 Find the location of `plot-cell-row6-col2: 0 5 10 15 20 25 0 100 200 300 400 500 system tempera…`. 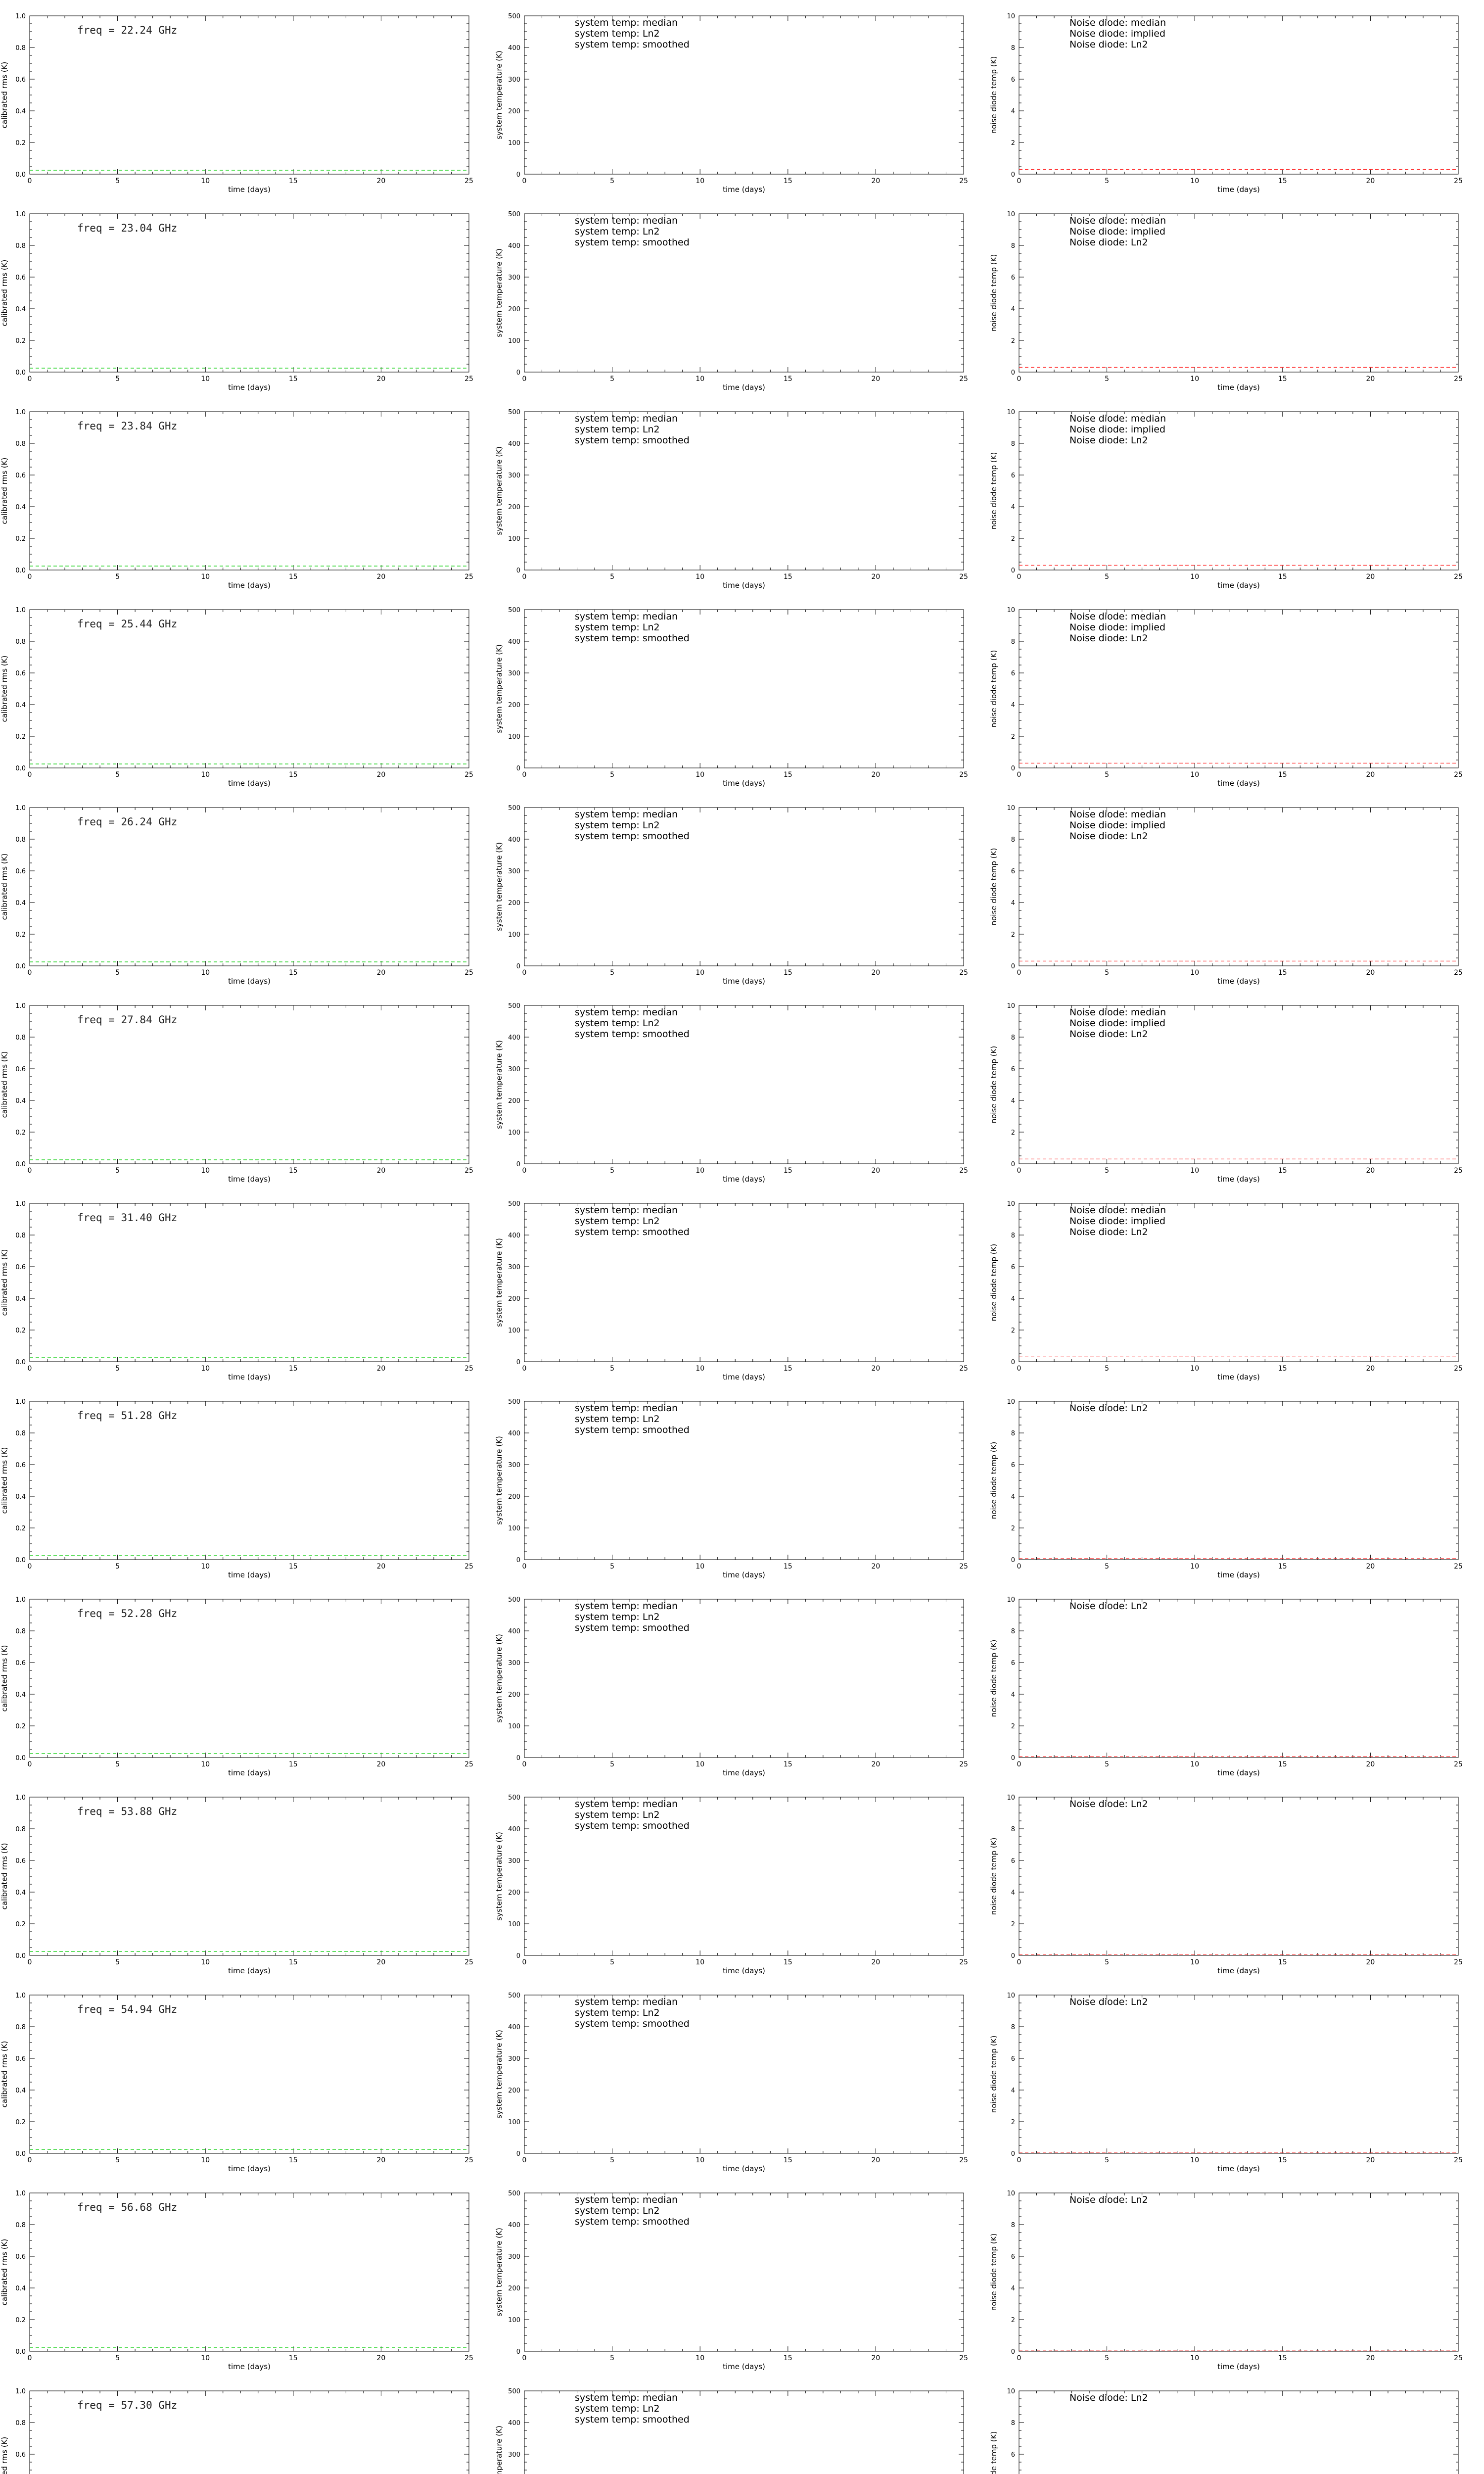

plot-cell-row6-col2: 0 5 10 15 20 25 0 100 200 300 400 500 system tempera… is located at coordinates (742, 1089).